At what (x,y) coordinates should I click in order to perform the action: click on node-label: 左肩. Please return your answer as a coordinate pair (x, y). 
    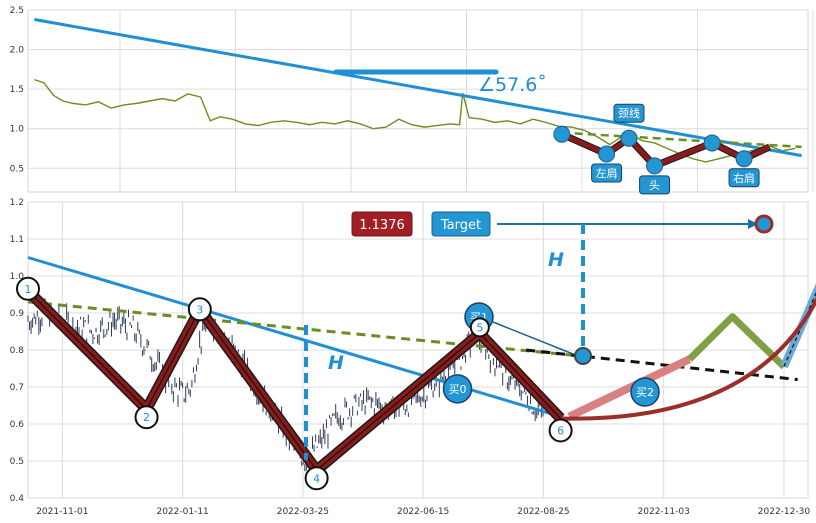
    Looking at the image, I should click on (607, 173).